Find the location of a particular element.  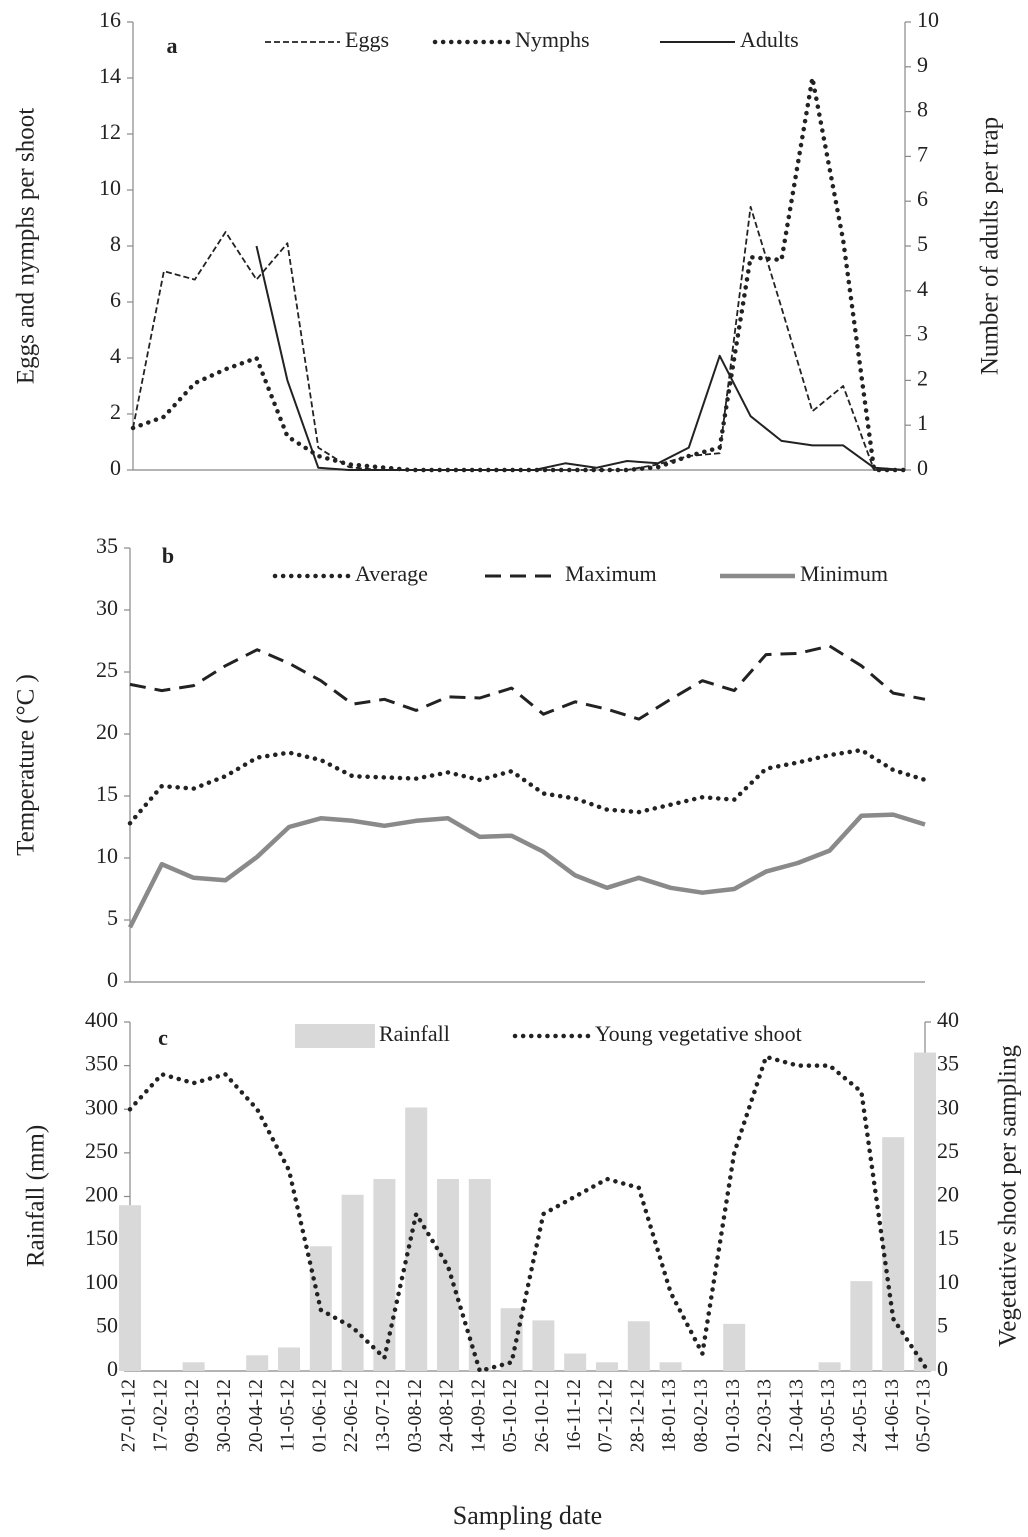

y-tick-label: 100 is located at coordinates (101, 1281).